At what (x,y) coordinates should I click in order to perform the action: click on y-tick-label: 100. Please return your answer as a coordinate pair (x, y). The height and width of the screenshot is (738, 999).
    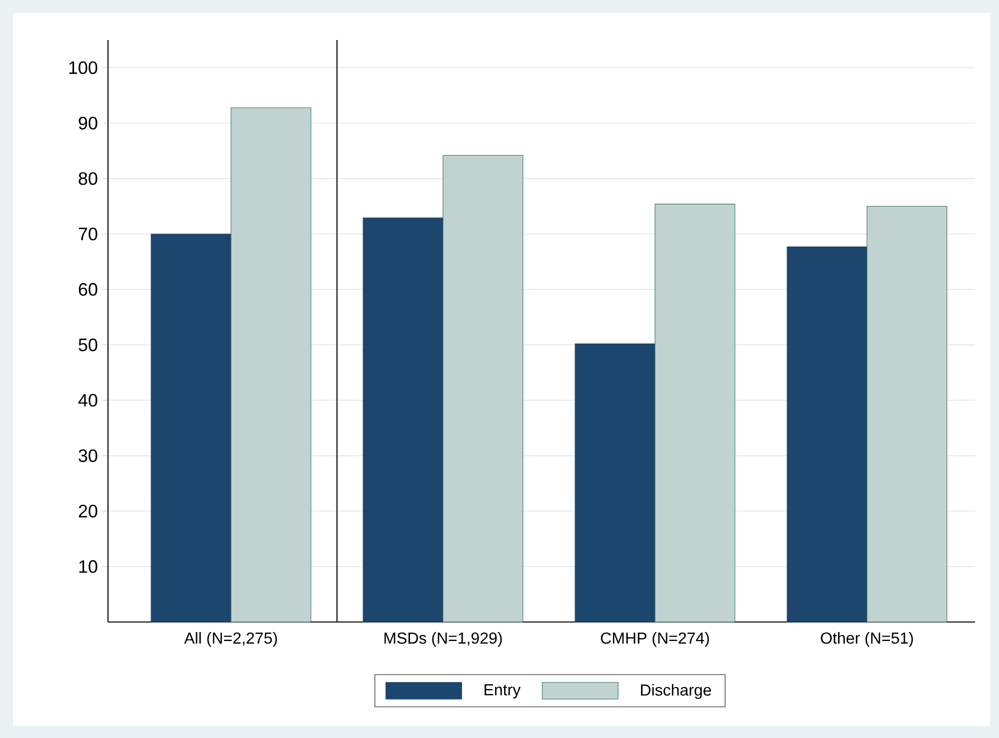
    Looking at the image, I should click on (83, 67).